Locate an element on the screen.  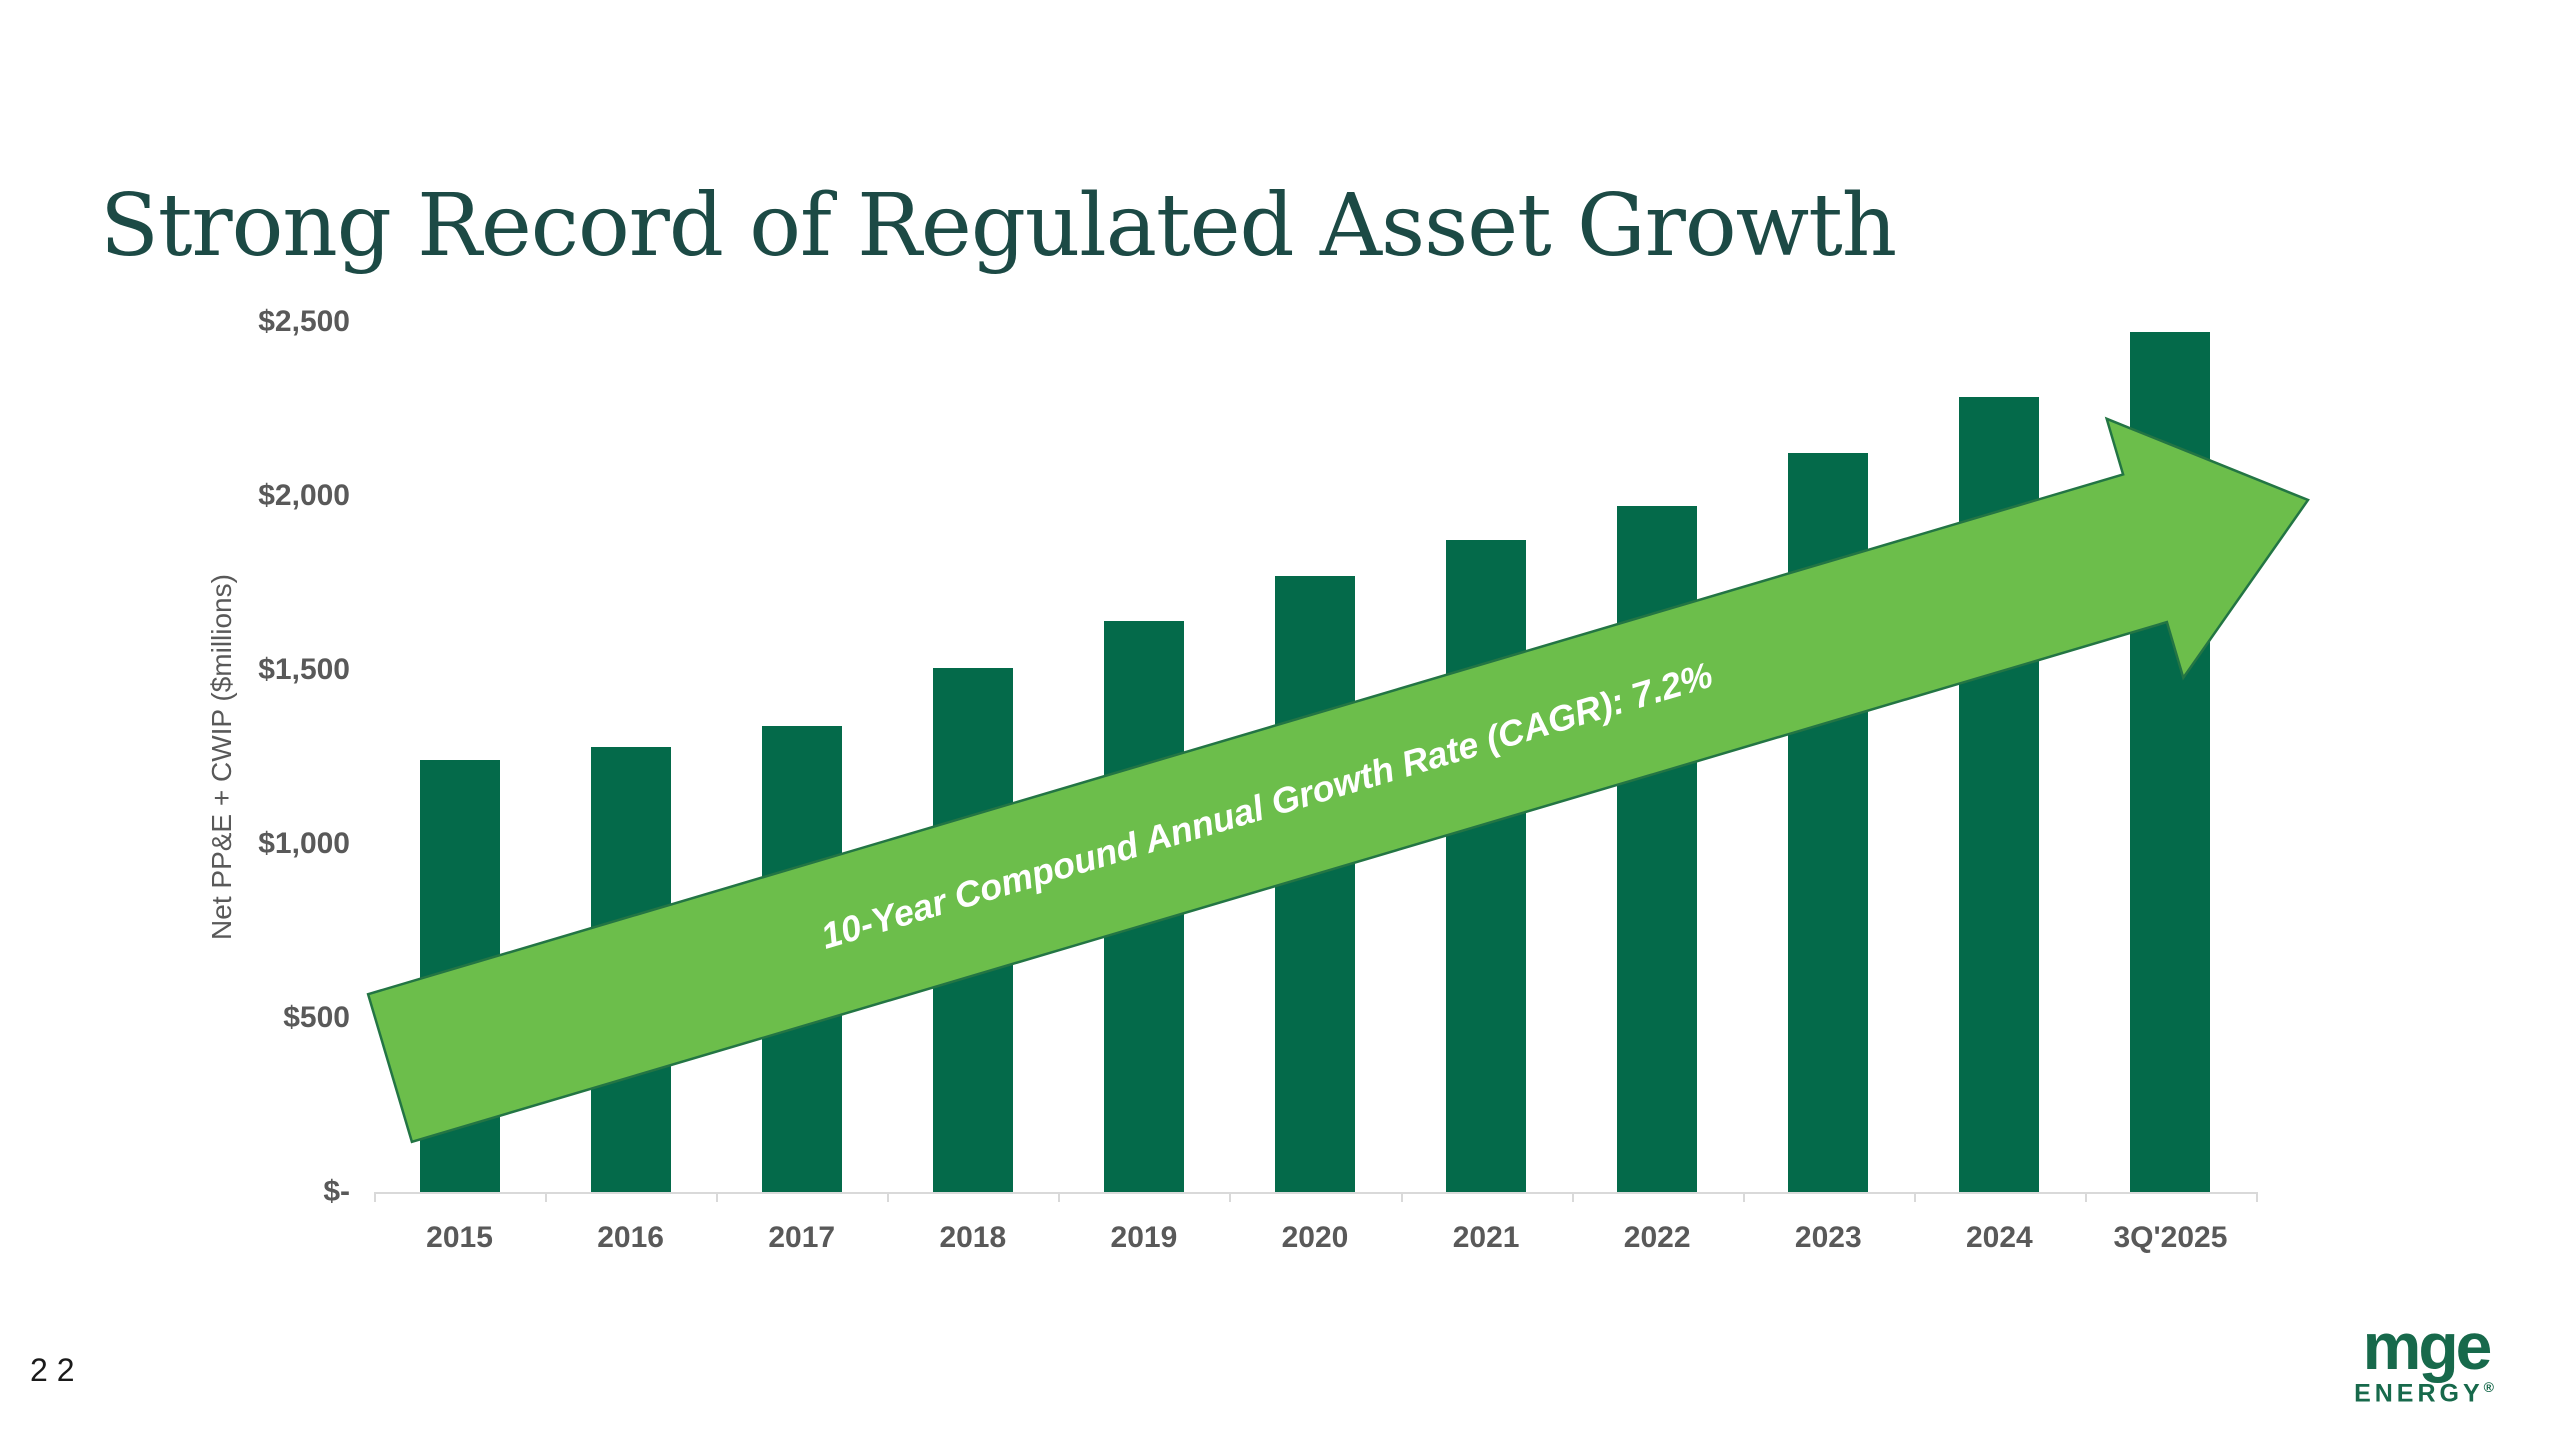
x-tick-label: 2017 is located at coordinates (802, 1237).